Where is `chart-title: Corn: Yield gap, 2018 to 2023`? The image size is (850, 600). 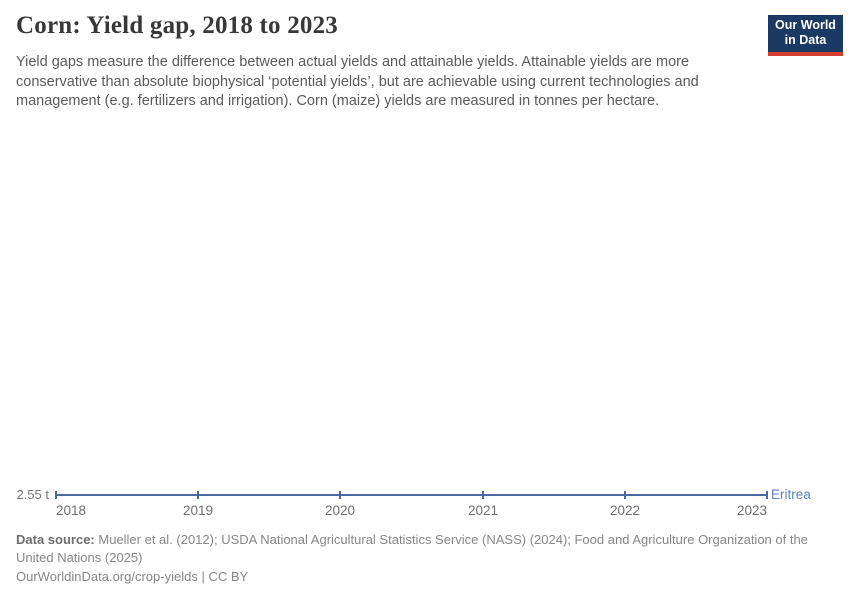
chart-title: Corn: Yield gap, 2018 to 2023 is located at coordinates (177, 25).